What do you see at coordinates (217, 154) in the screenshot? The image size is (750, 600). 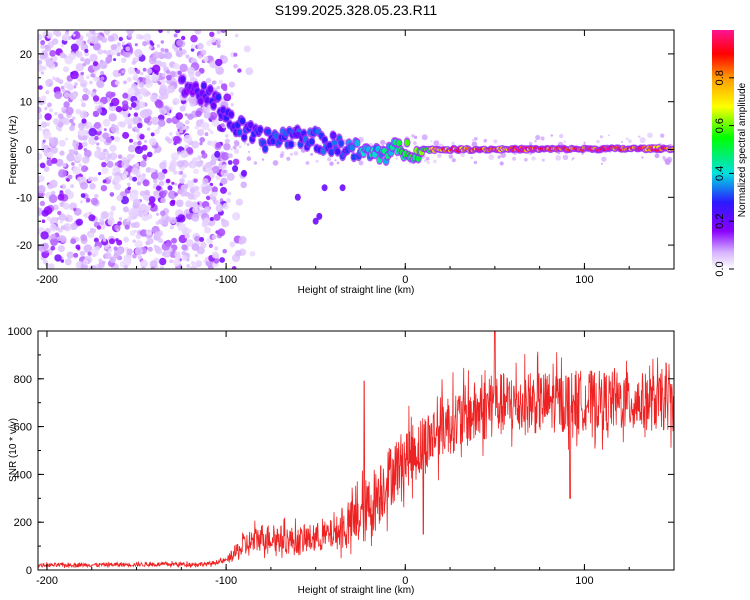 I see `side-blob` at bounding box center [217, 154].